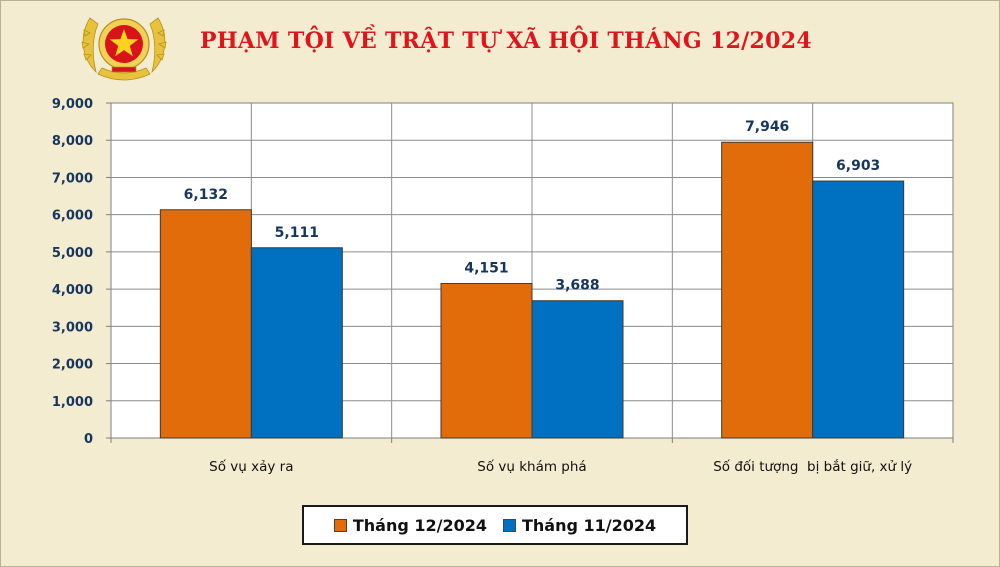  Describe the element at coordinates (72, 104) in the screenshot. I see `y-tick-label: 9,000` at that location.